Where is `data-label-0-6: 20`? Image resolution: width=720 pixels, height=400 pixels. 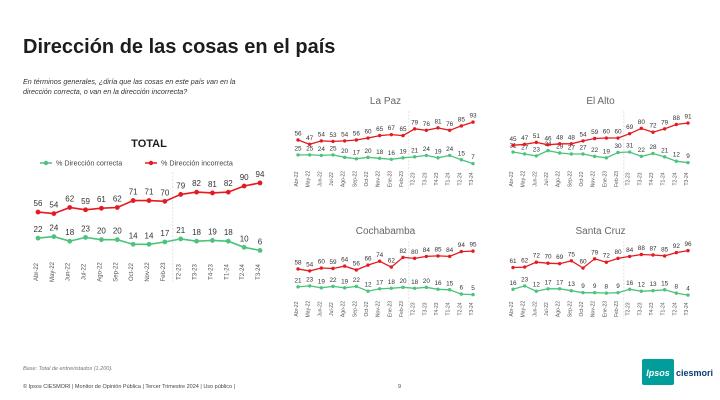 data-label-0-6: 20 is located at coordinates (368, 151).